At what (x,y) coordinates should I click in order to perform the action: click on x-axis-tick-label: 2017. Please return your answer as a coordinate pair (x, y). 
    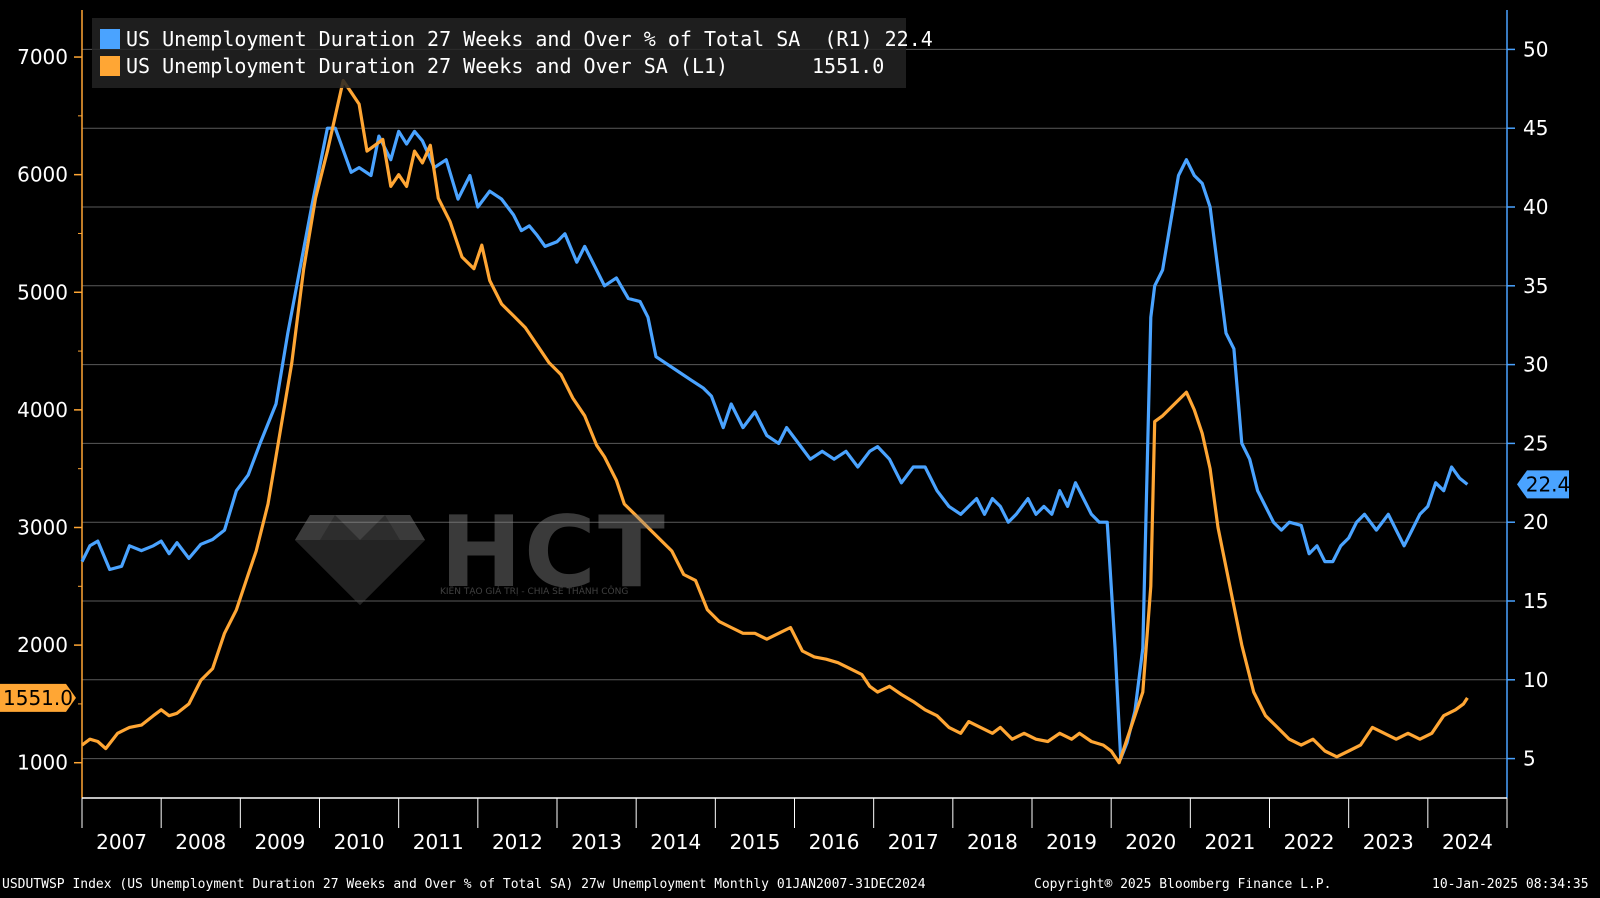
    Looking at the image, I should click on (913, 842).